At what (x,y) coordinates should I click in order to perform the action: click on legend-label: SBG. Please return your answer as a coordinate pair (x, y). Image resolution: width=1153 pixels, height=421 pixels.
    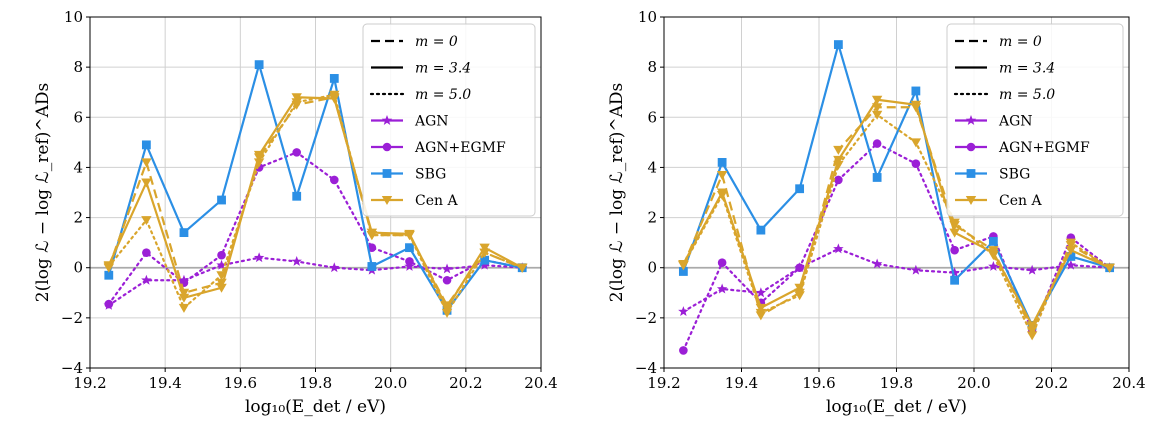
    Looking at the image, I should click on (1014, 175).